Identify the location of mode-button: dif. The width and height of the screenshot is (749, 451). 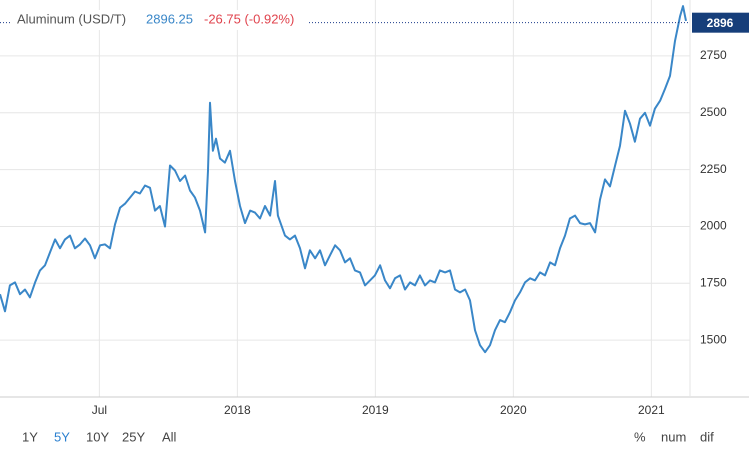
(707, 436).